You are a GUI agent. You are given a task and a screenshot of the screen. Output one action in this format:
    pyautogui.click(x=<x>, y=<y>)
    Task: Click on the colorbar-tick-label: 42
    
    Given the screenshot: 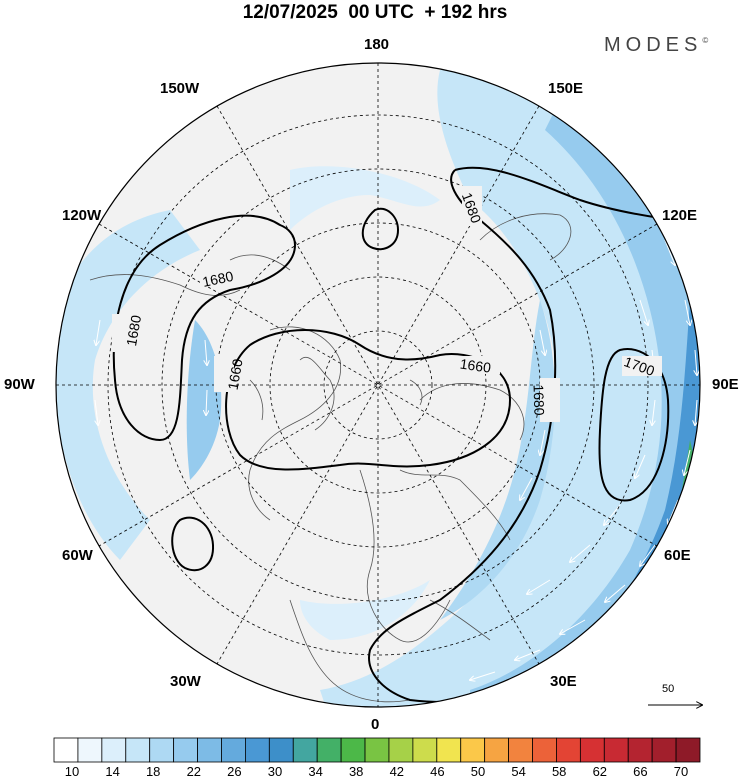 What is the action you would take?
    pyautogui.click(x=397, y=771)
    